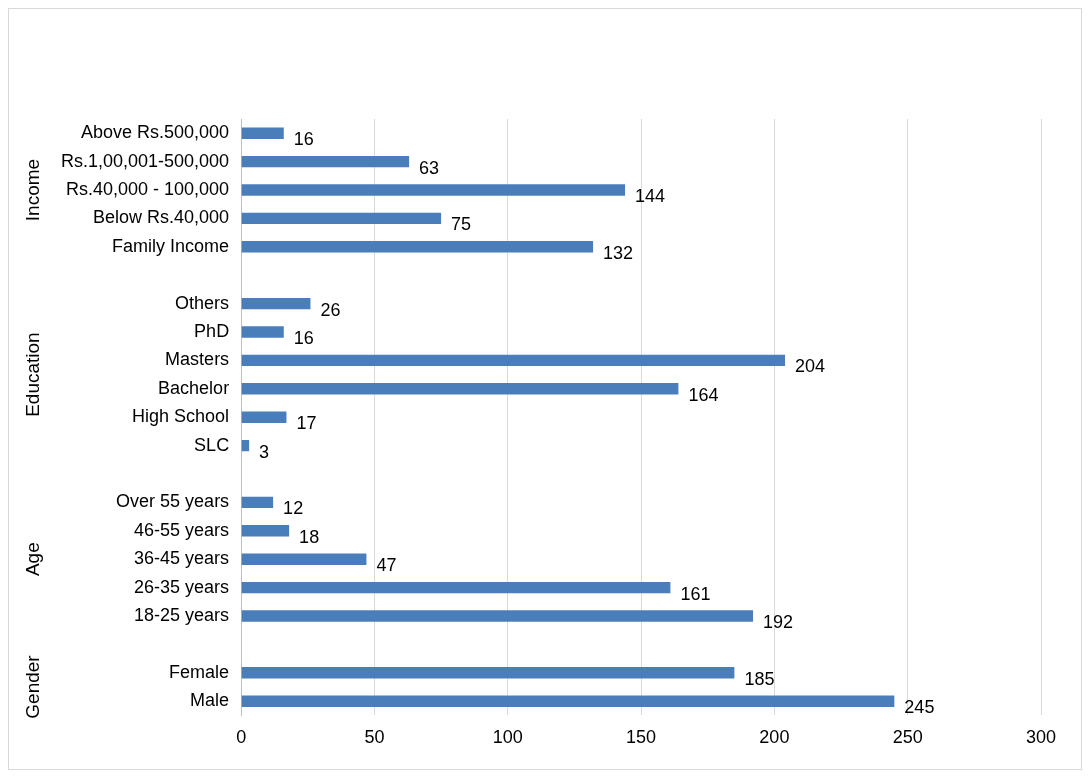 The width and height of the screenshot is (1090, 778). Describe the element at coordinates (264, 451) in the screenshot. I see `data-label: 3` at that location.